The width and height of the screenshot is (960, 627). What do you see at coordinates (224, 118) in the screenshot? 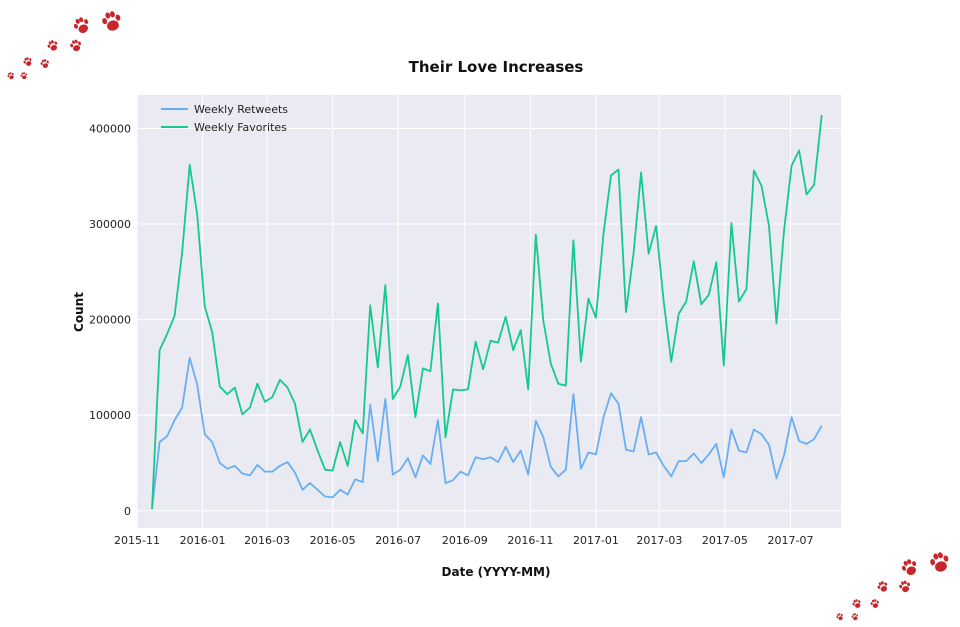
I see `legend: Weekly Retweets Weekly Favorites` at bounding box center [224, 118].